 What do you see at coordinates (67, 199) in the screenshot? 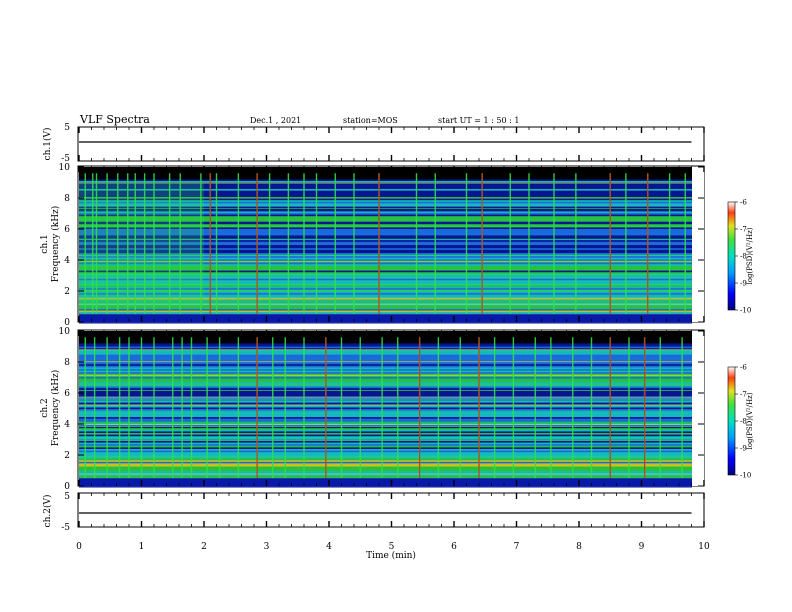
I see `ch1-frequency-ytick-label: 8` at bounding box center [67, 199].